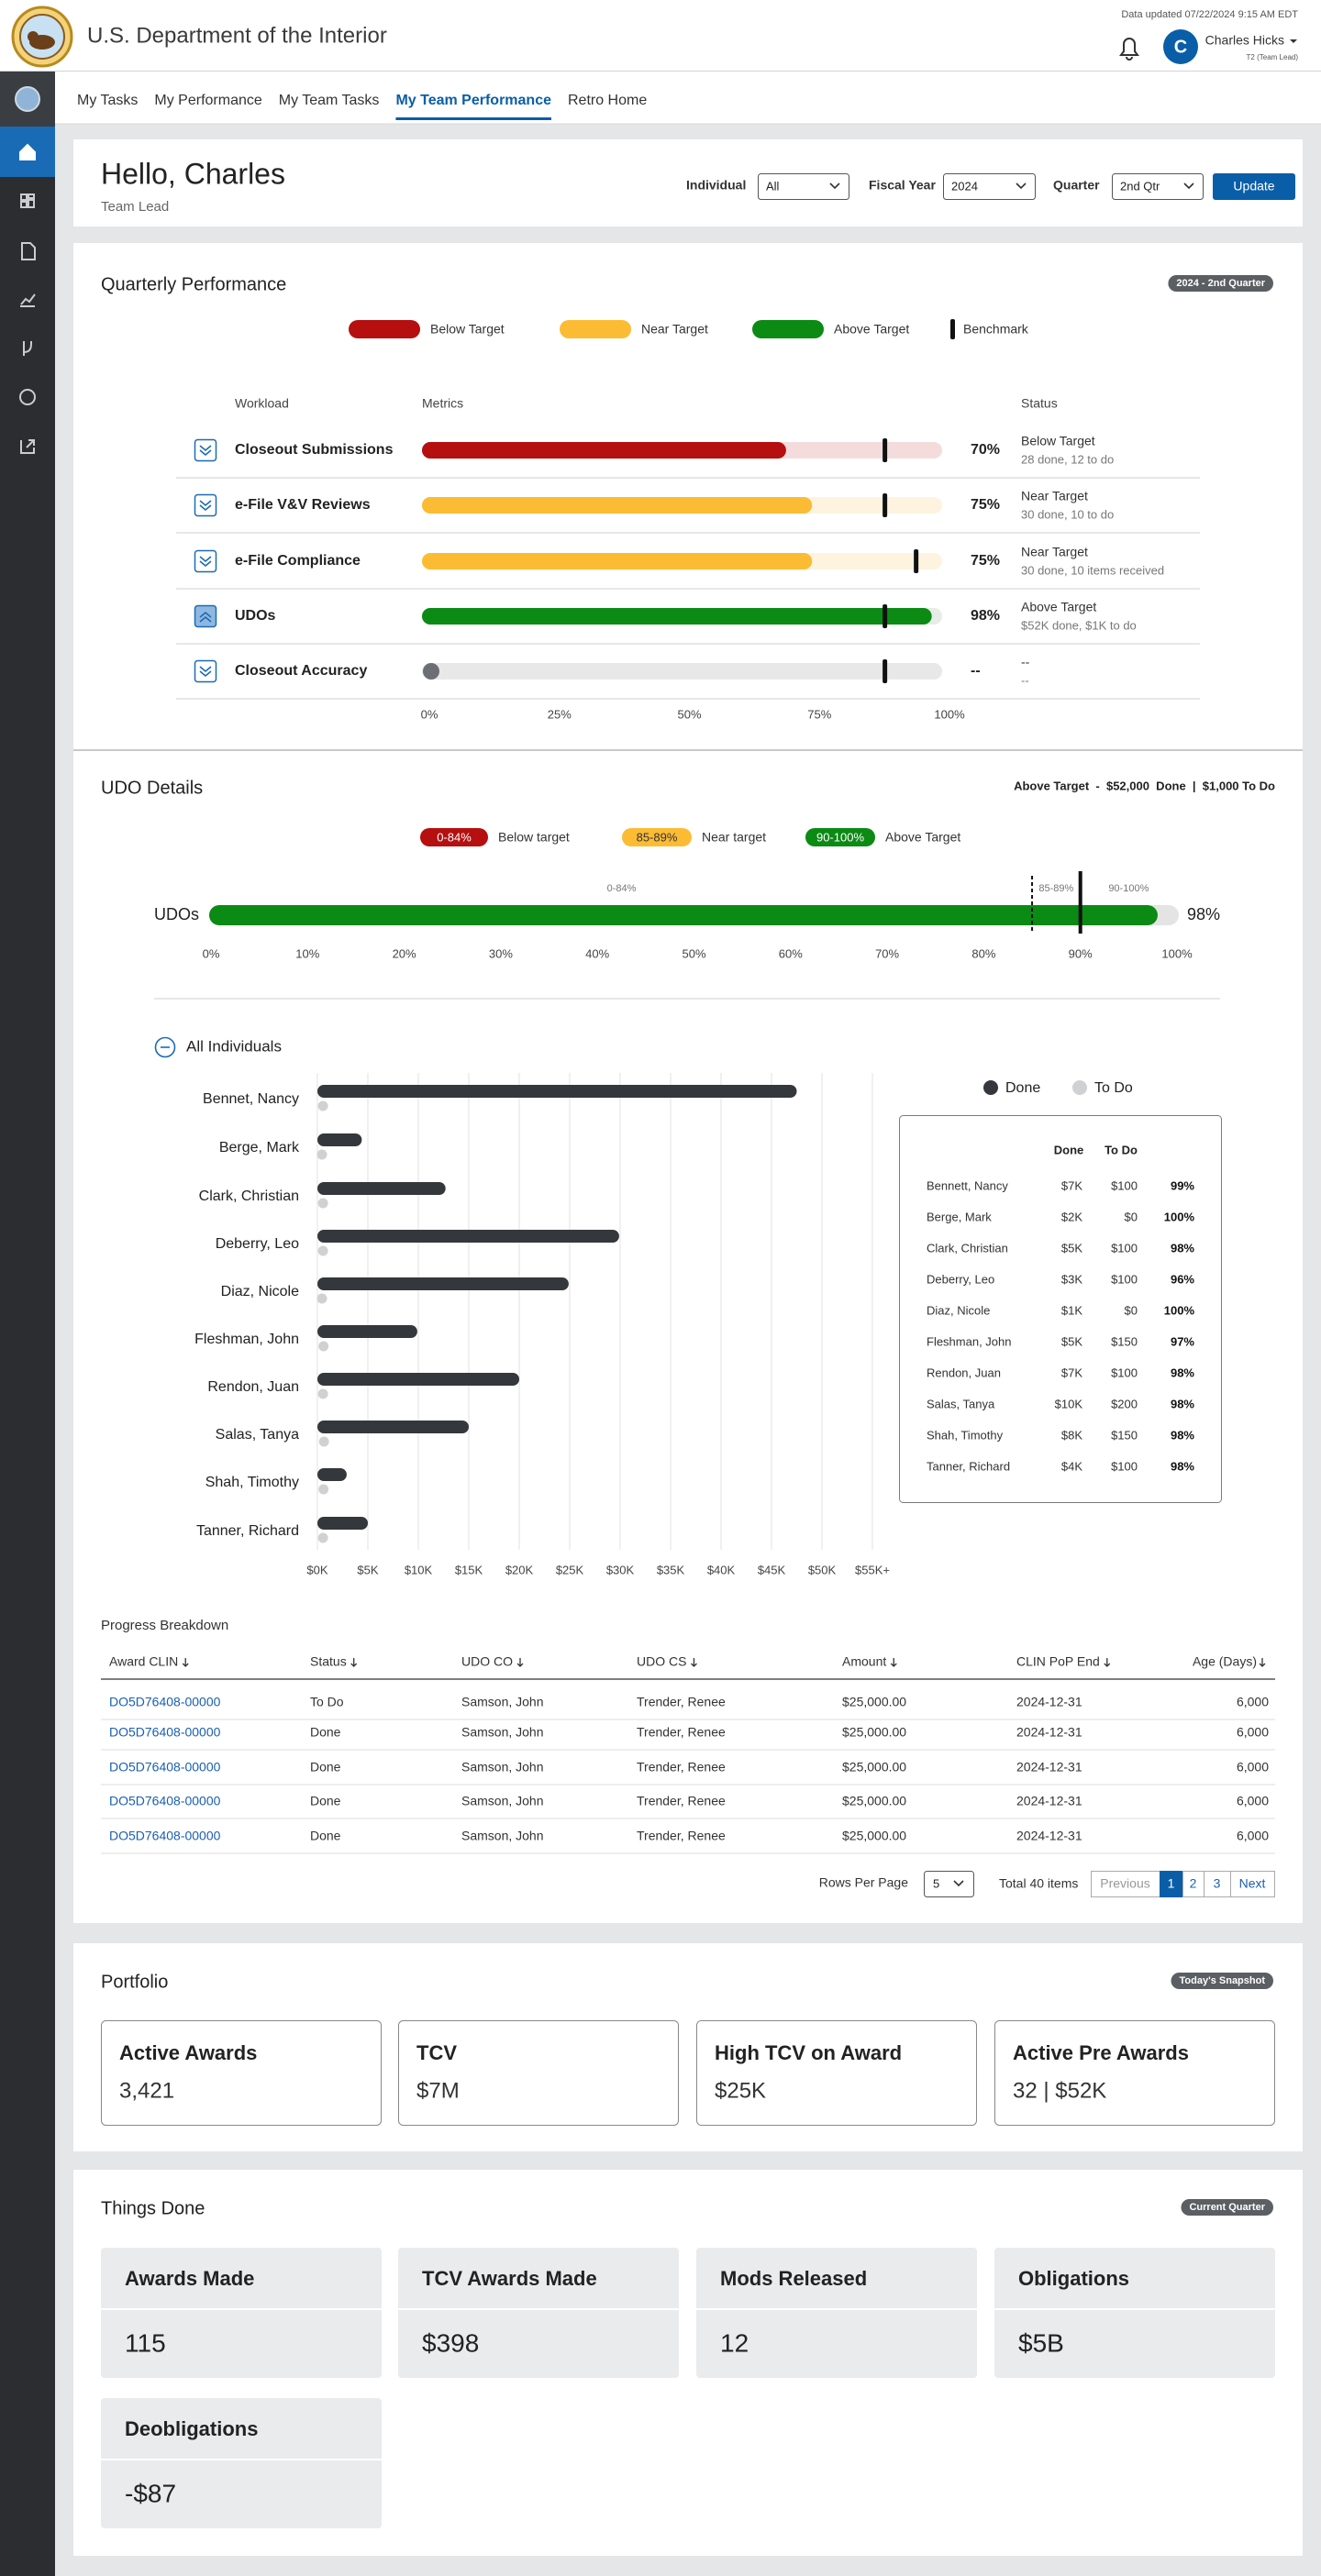 The image size is (1321, 2576). What do you see at coordinates (949, 1884) in the screenshot?
I see `rows-per-page-select` at bounding box center [949, 1884].